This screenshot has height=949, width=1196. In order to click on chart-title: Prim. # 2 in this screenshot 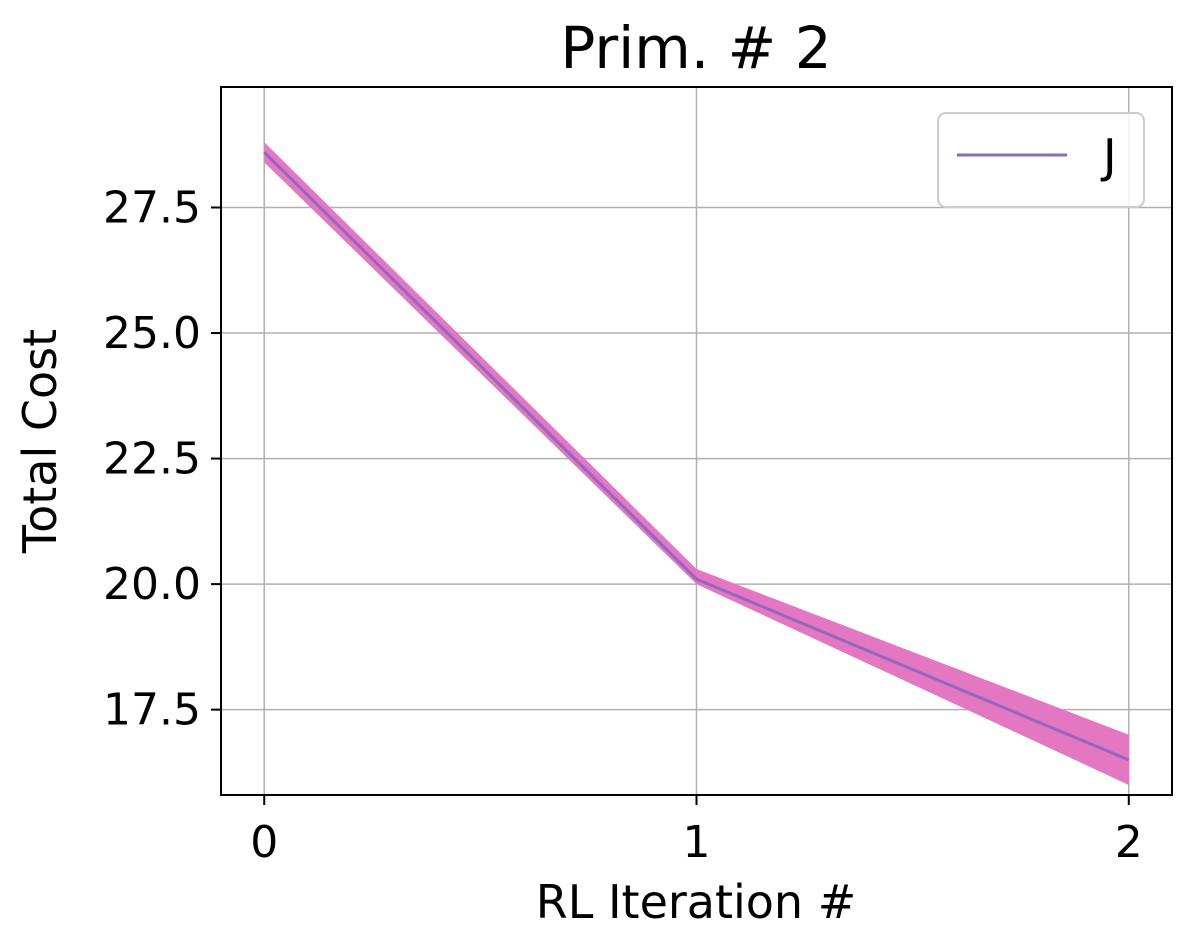, I will do `click(695, 48)`.